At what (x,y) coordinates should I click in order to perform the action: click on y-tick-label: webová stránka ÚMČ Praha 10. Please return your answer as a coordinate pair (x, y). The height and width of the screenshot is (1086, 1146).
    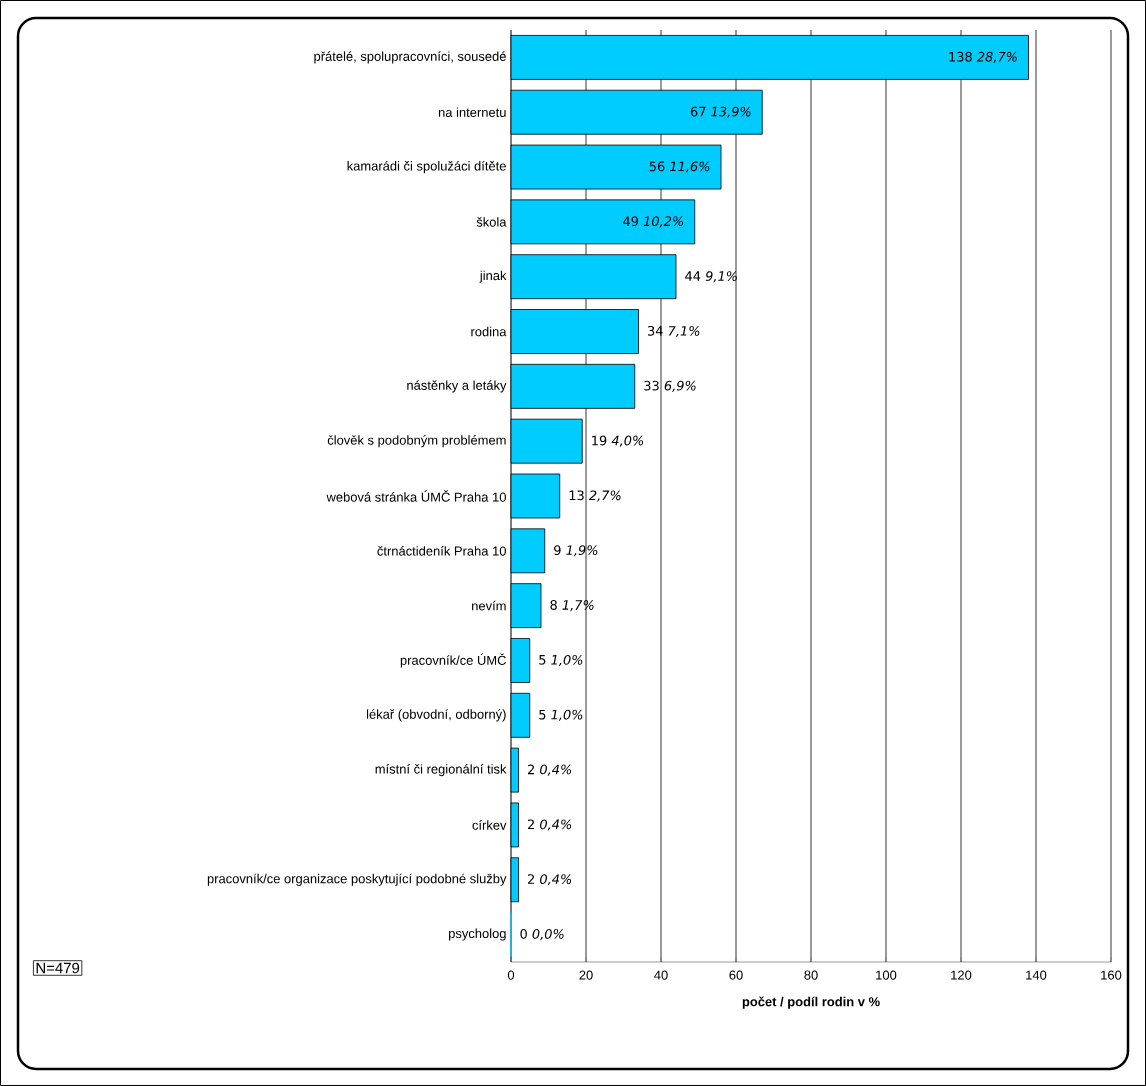
    Looking at the image, I should click on (416, 496).